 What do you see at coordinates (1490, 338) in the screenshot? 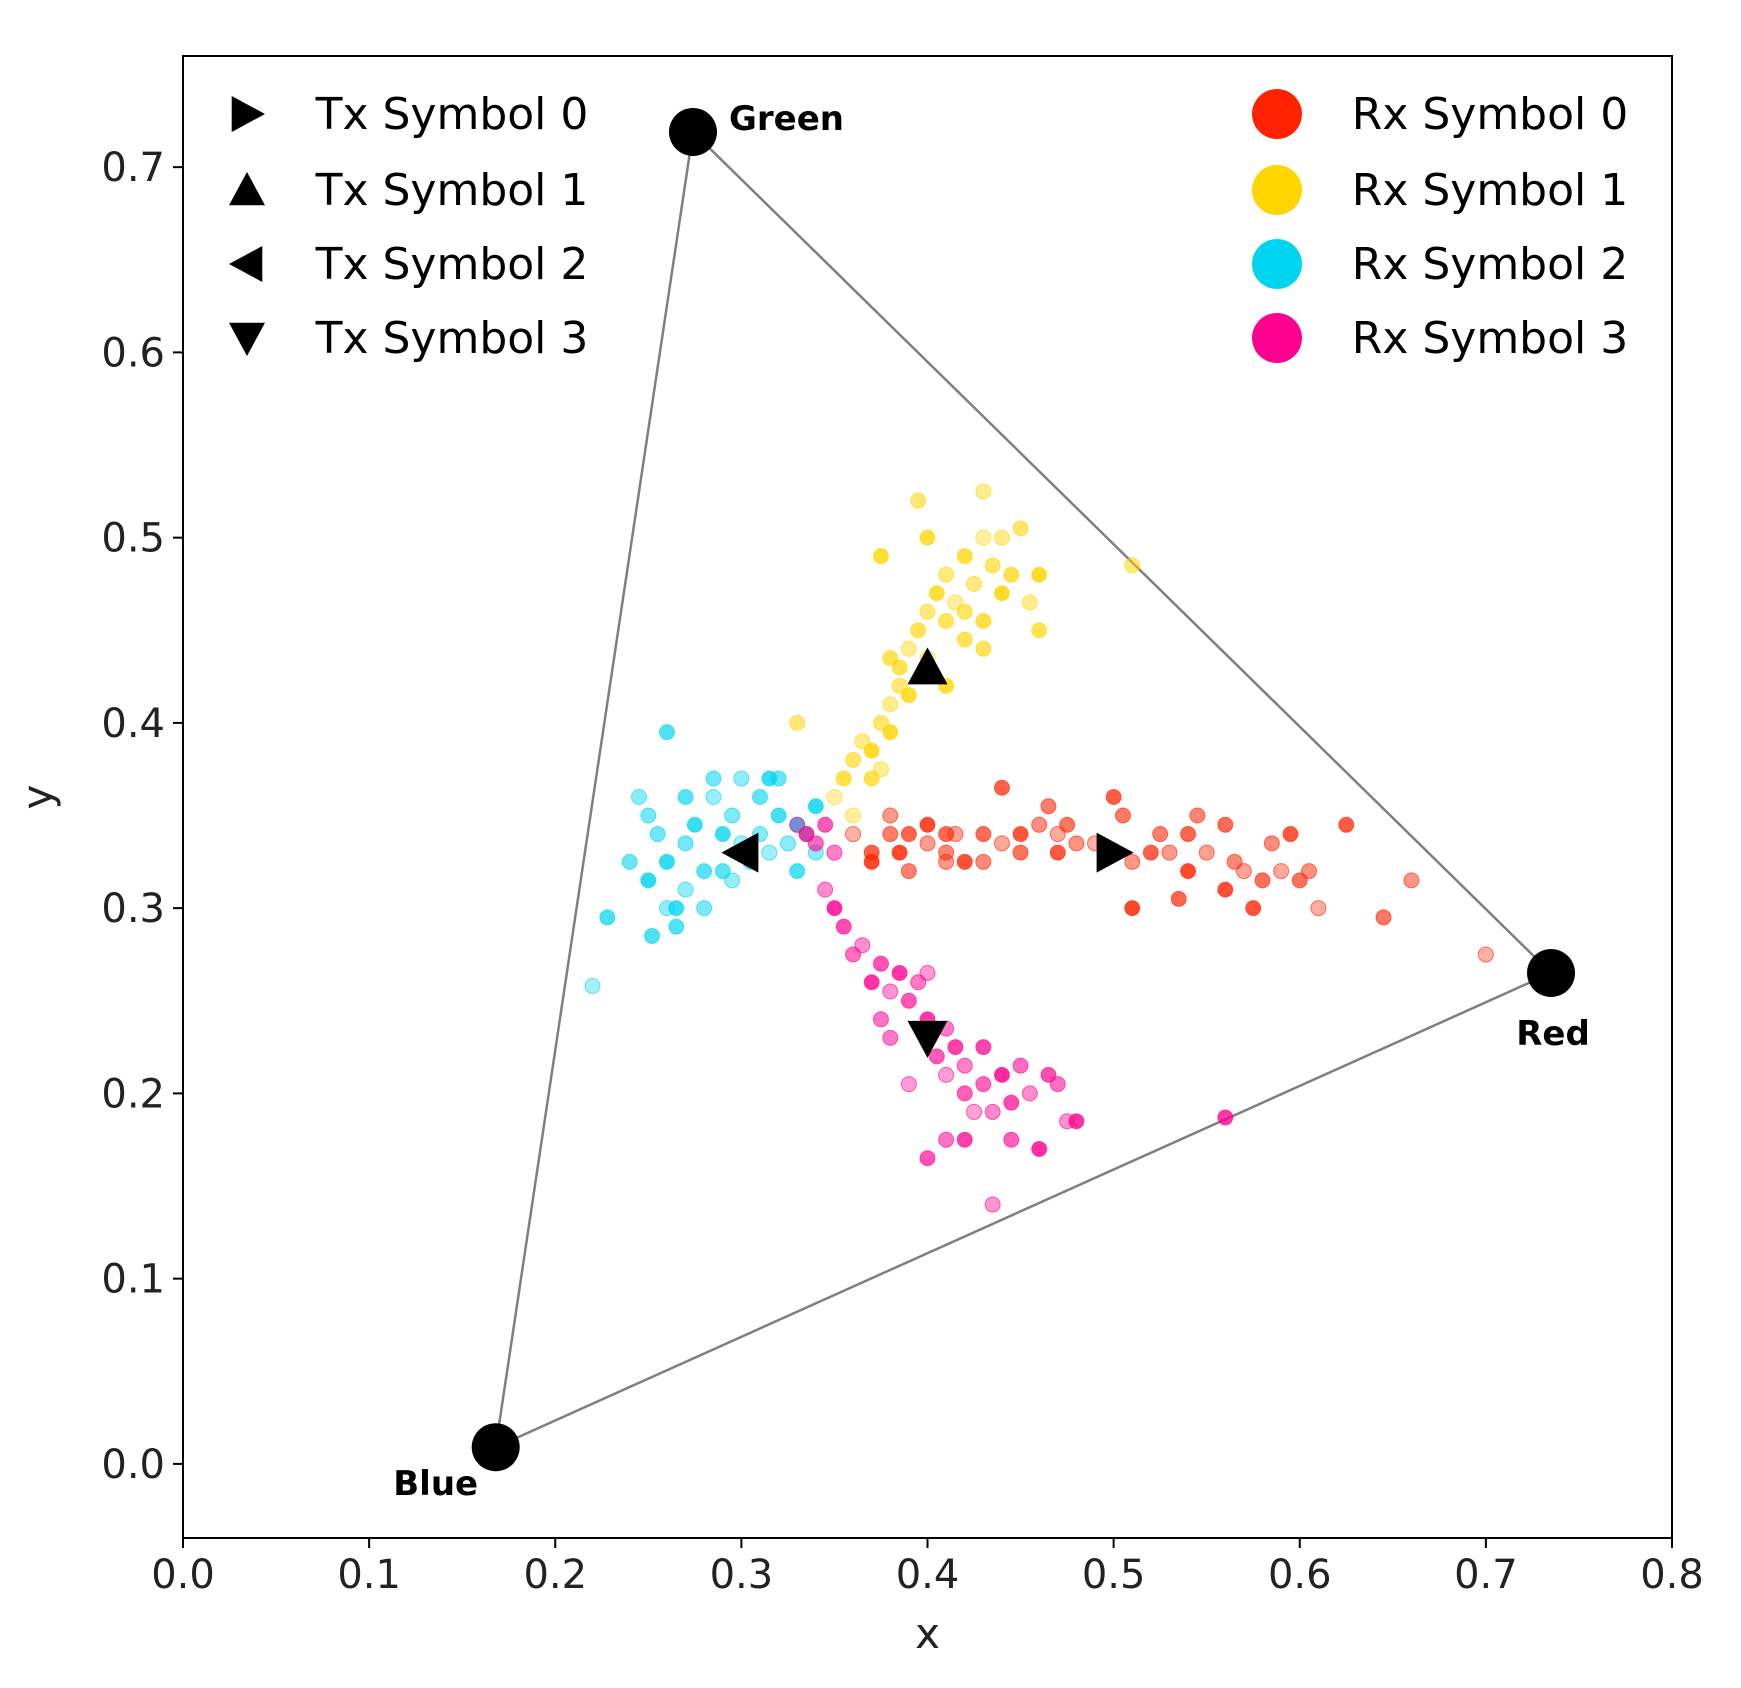
I see `legend-rx-label: Rx Symbol 3` at bounding box center [1490, 338].